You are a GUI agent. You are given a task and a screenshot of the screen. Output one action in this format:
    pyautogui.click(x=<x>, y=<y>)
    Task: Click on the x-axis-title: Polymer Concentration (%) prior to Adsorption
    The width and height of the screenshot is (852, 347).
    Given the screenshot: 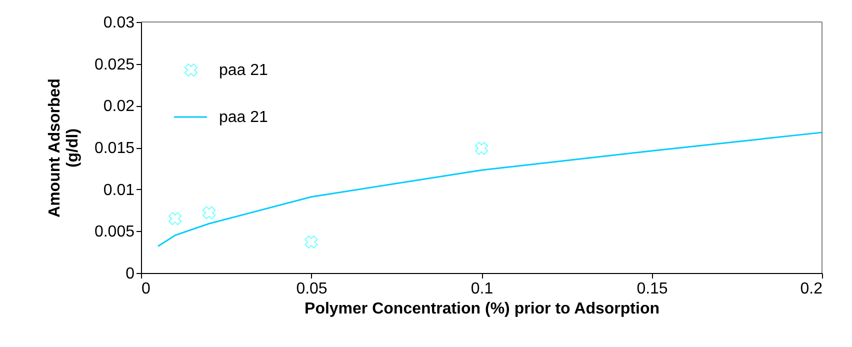 What is the action you would take?
    pyautogui.click(x=482, y=309)
    